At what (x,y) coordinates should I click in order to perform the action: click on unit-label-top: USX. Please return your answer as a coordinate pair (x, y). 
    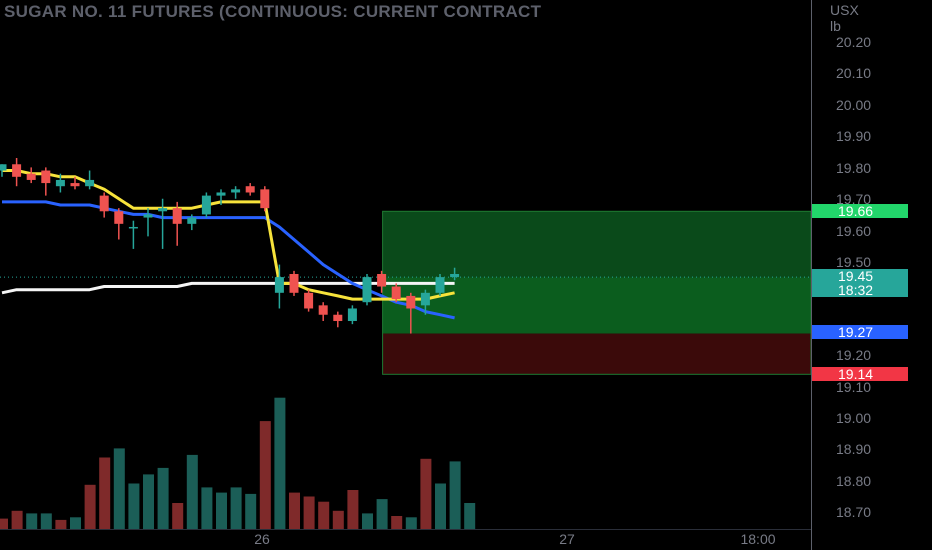
    Looking at the image, I should click on (844, 10).